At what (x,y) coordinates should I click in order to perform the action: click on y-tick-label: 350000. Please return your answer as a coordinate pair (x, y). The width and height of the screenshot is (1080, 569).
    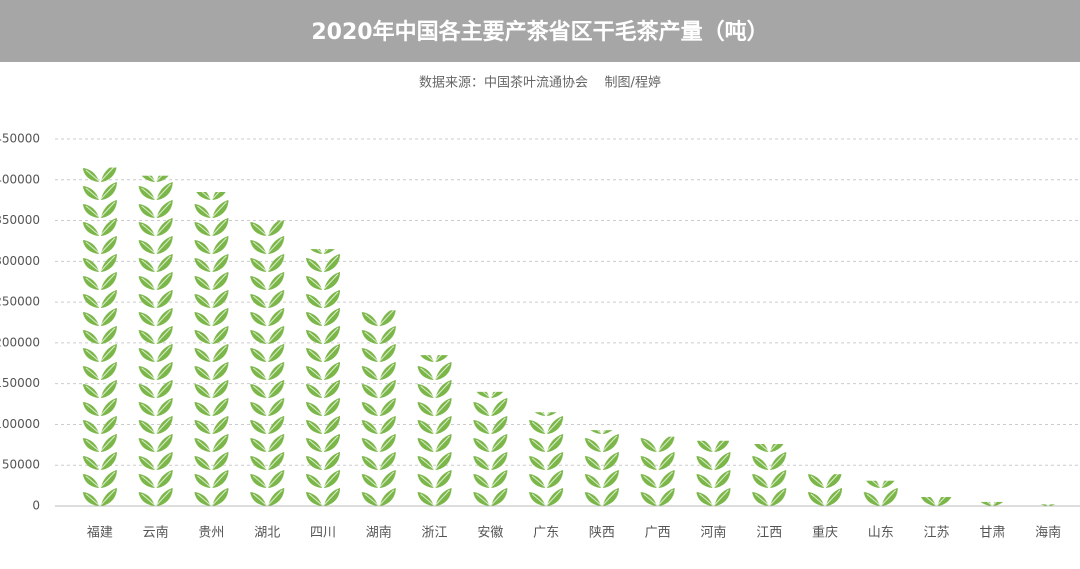
    Looking at the image, I should click on (20, 220).